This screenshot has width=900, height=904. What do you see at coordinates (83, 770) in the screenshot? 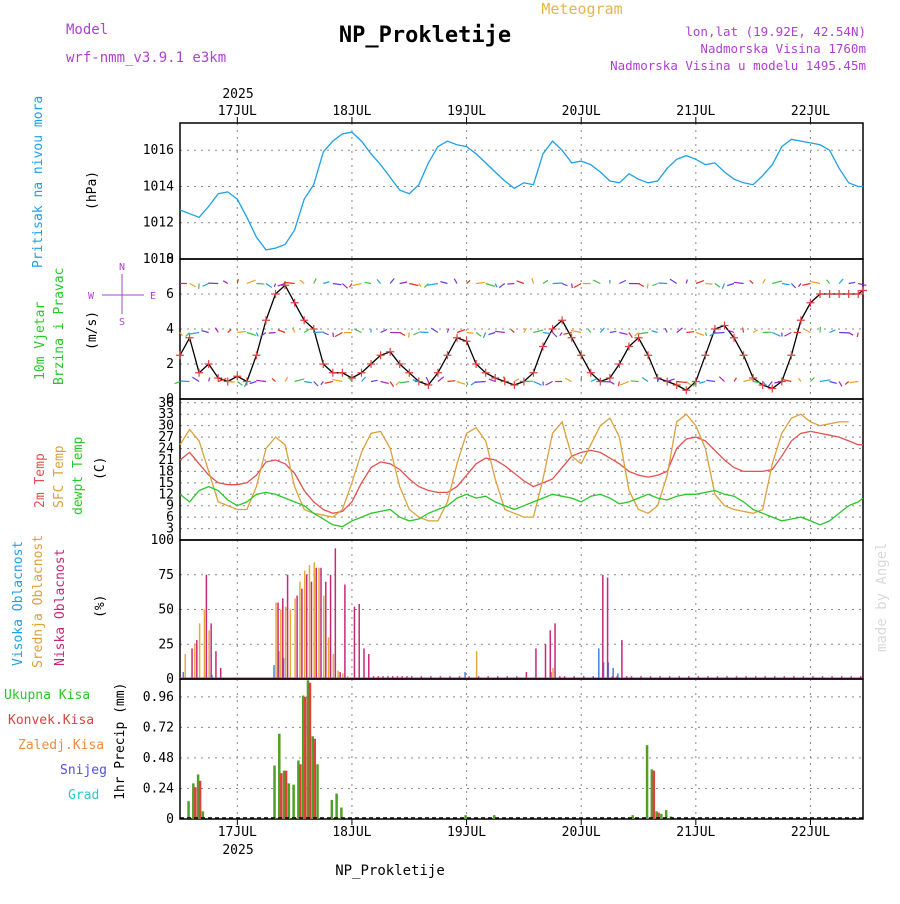
I see `legend-snow: Snijeg` at bounding box center [83, 770].